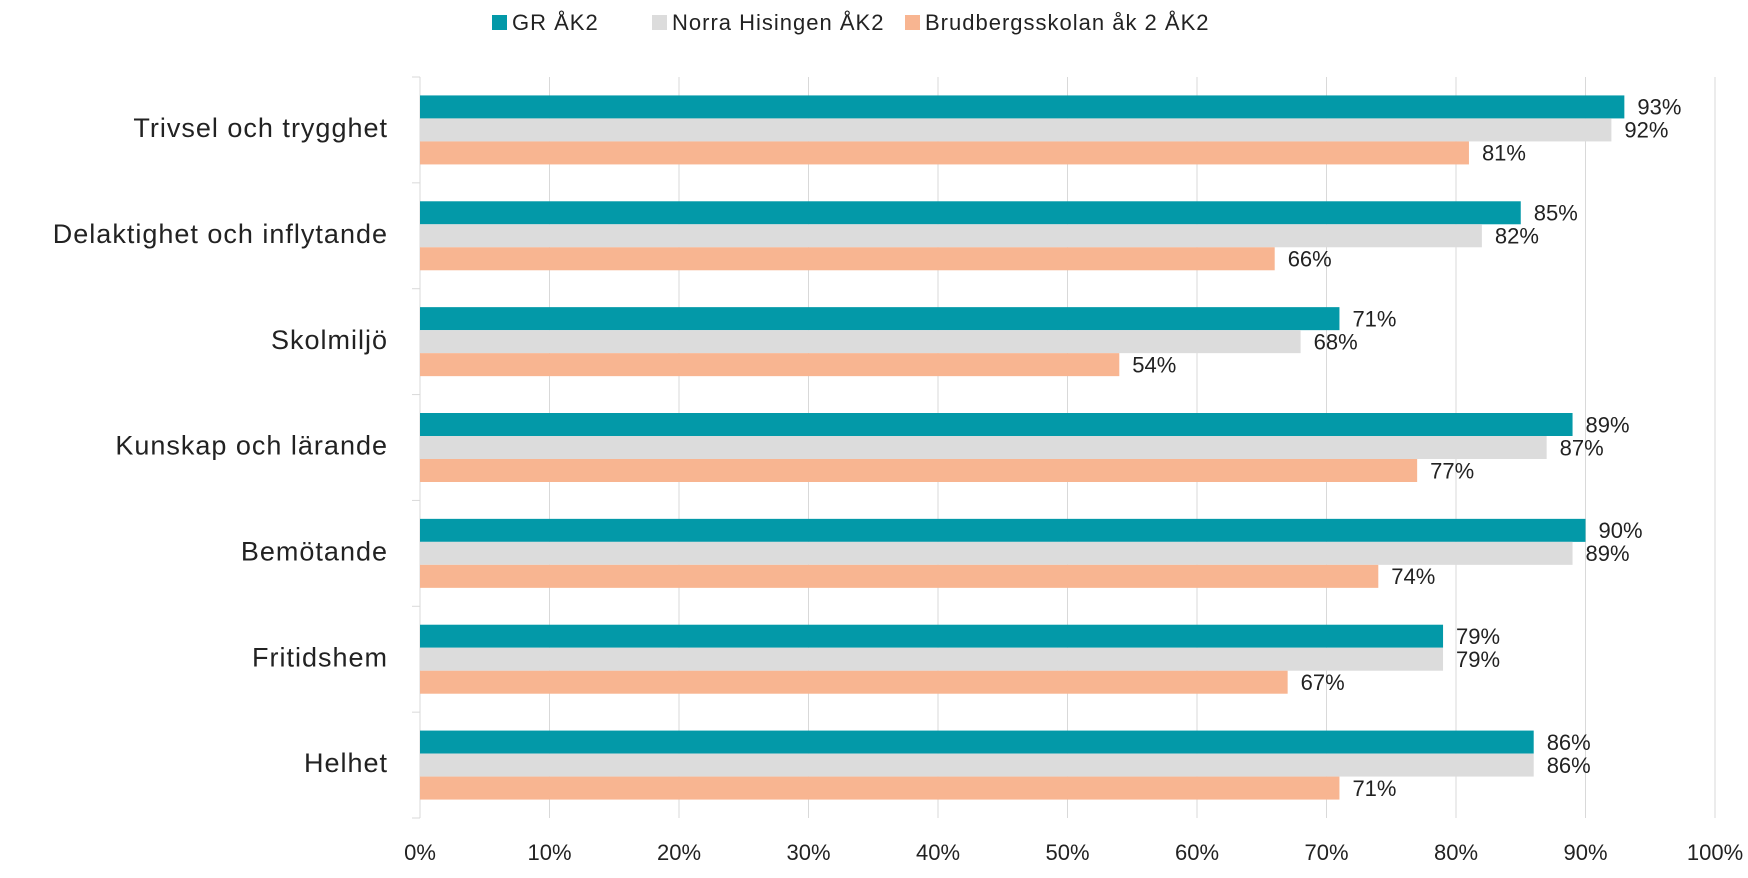  Describe the element at coordinates (1336, 341) in the screenshot. I see `value-label: 68%` at that location.